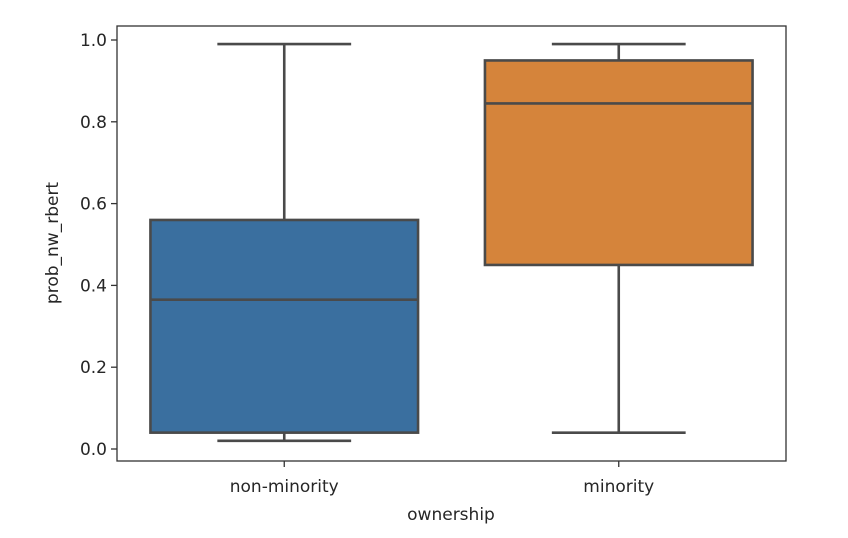 Image resolution: width=848 pixels, height=538 pixels. I want to click on y-tick-label: 0.6, so click(93, 205).